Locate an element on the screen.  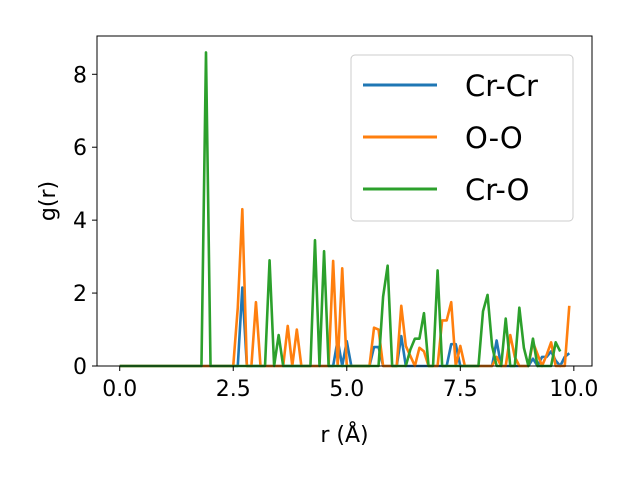
y-axis: 0 2 4 6 8 is located at coordinates (85, 221).